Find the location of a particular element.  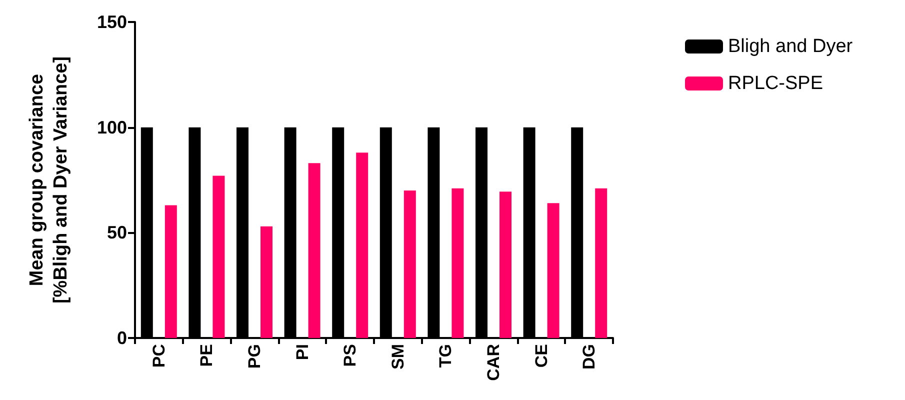

x-tick-label: PI is located at coordinates (302, 352).